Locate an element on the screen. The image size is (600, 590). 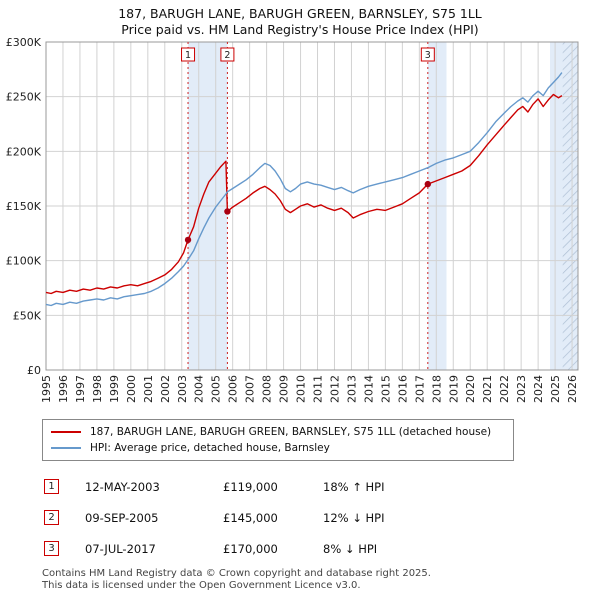
x-axis-label: 2026 is located at coordinates (572, 389).